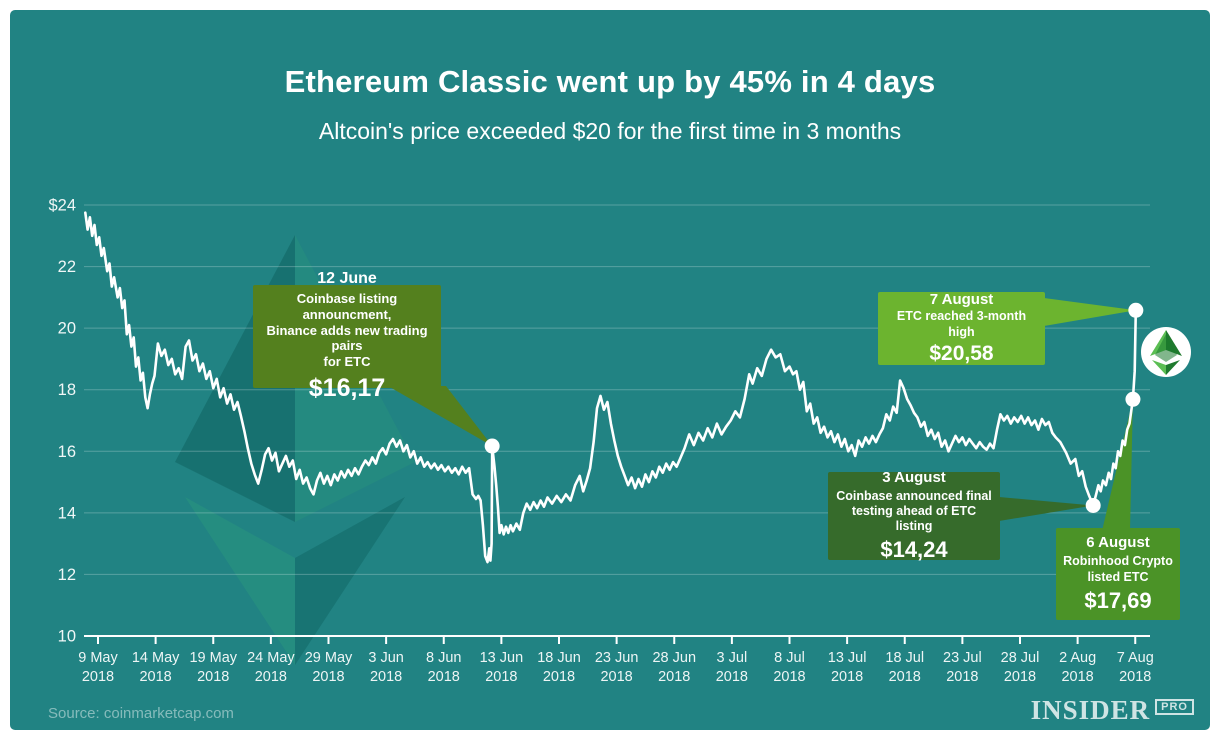  What do you see at coordinates (67, 575) in the screenshot?
I see `y-axis-label: 12` at bounding box center [67, 575].